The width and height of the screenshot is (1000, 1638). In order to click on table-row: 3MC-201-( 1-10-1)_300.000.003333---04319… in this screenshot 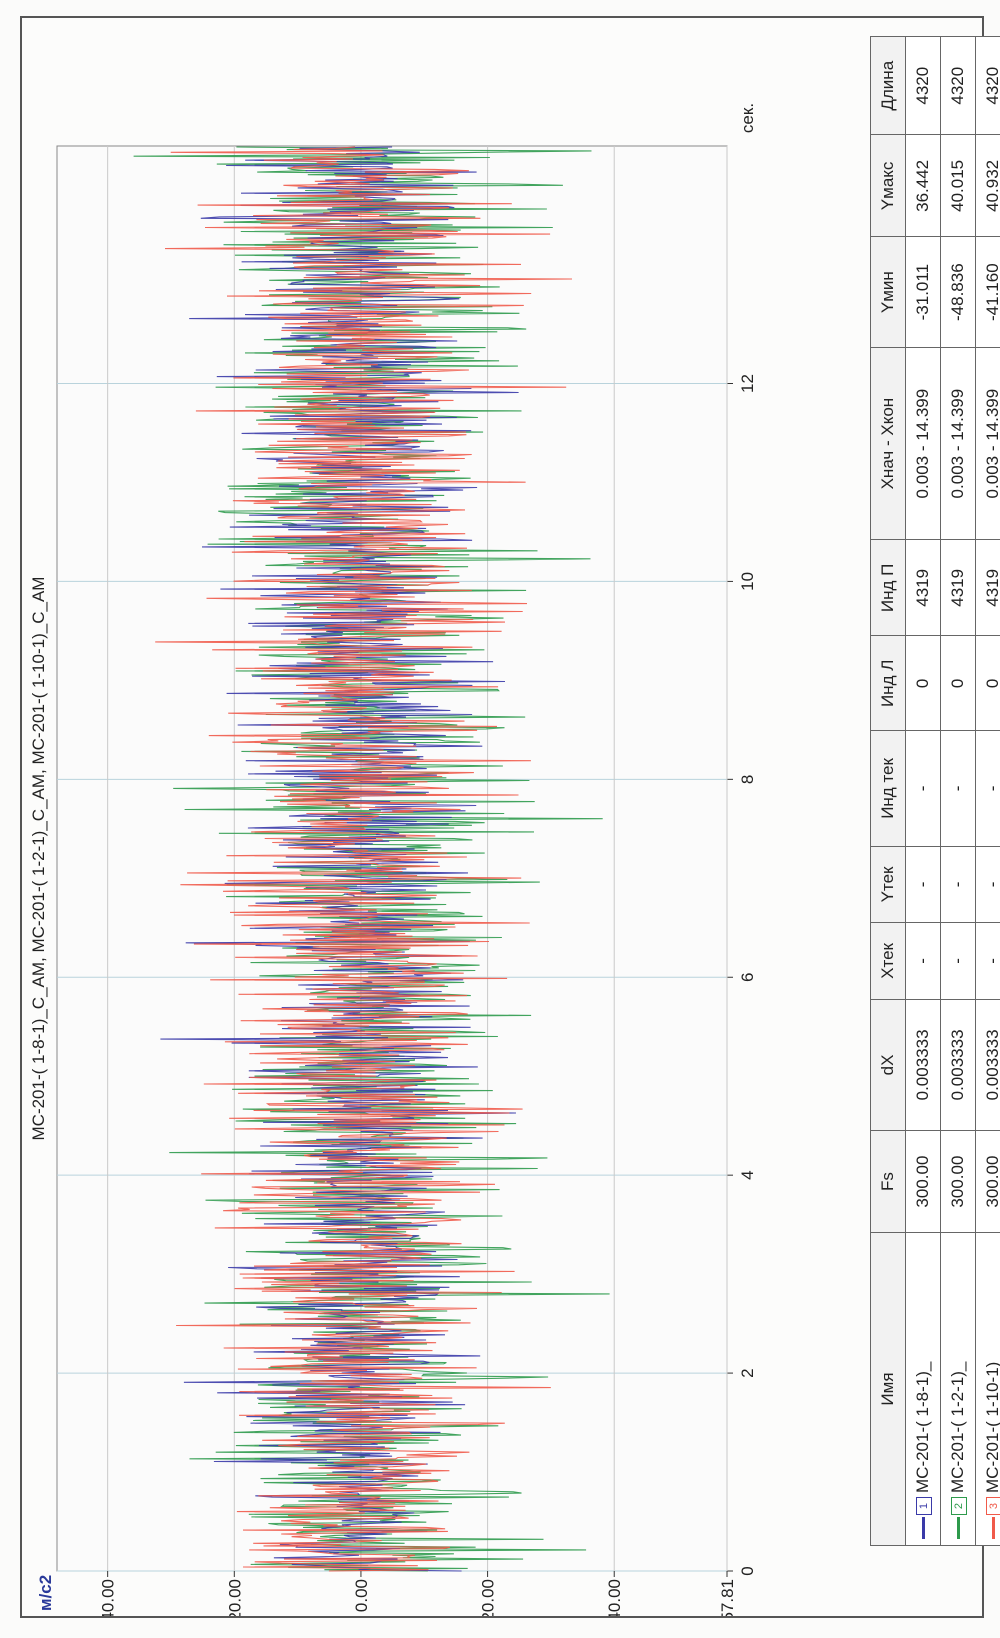, I will do `click(987, 791)`.